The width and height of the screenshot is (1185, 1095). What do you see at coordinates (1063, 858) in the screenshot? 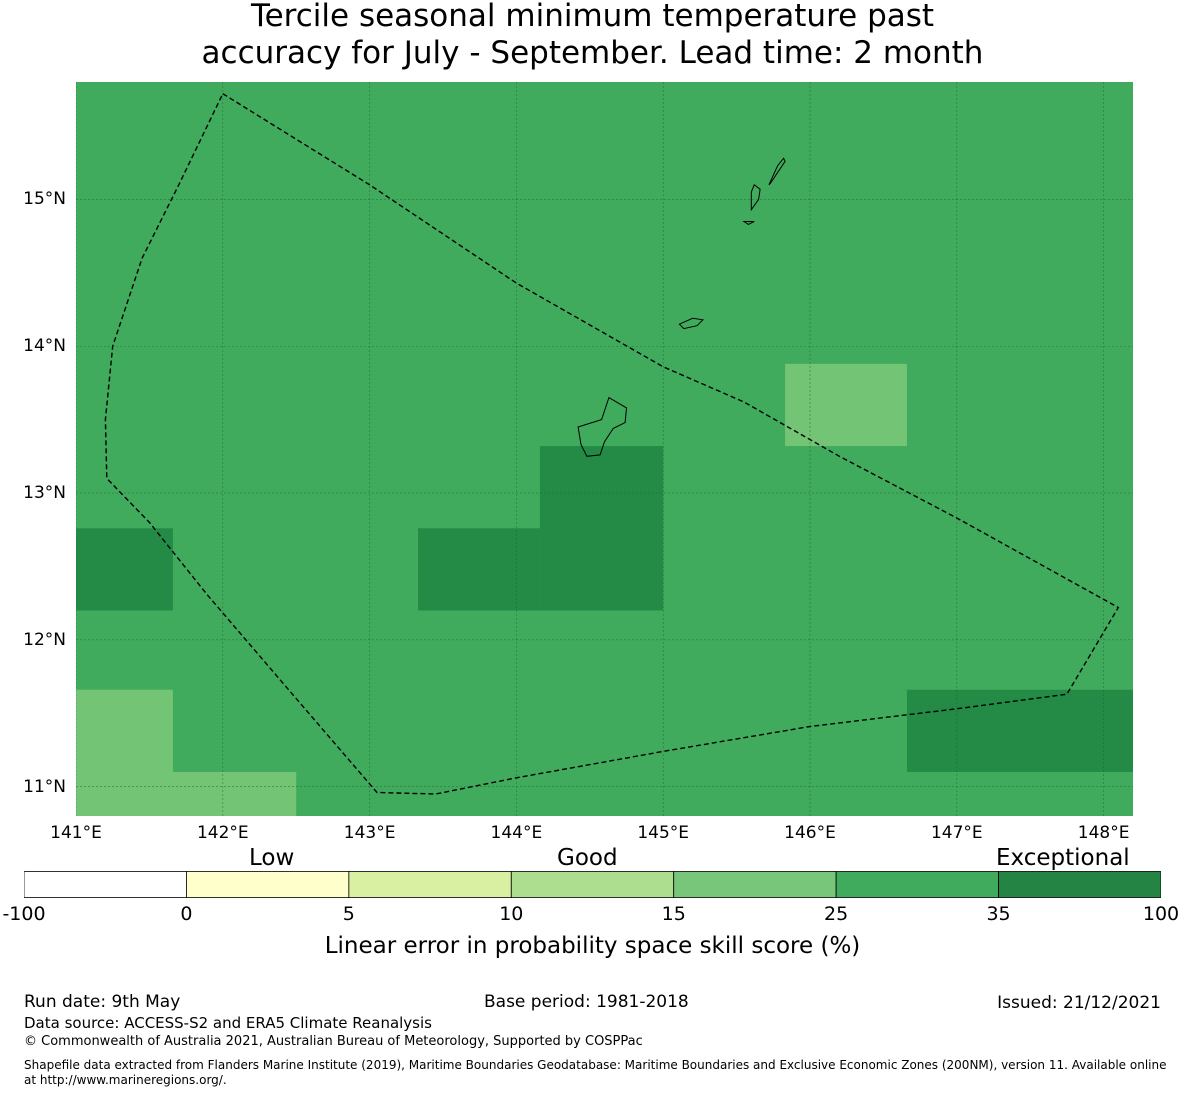
I see `legend-category-exceptional: Exceptional` at bounding box center [1063, 858].